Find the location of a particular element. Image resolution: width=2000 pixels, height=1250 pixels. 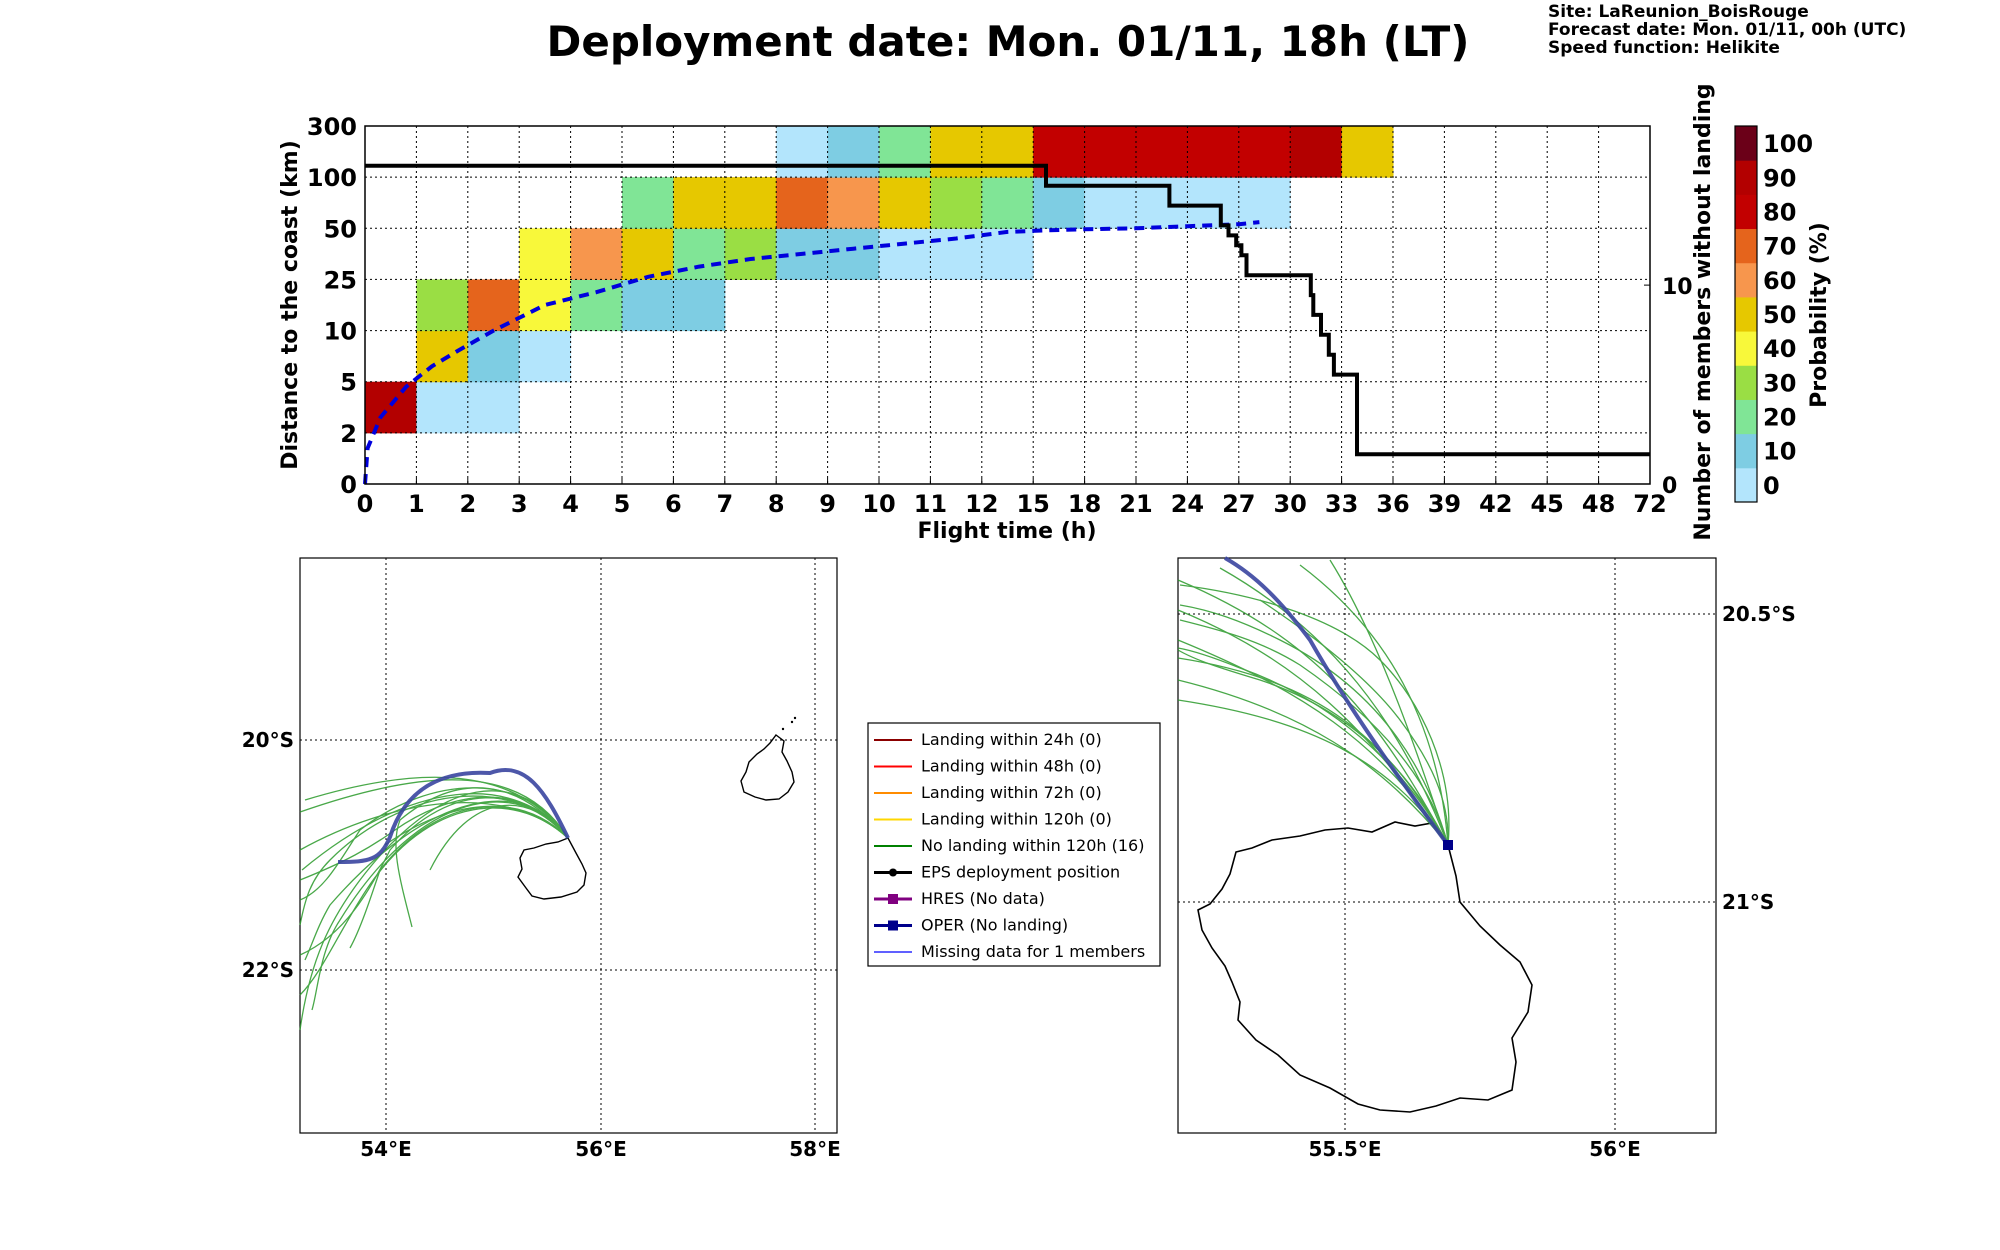

y-tick-label: 100 is located at coordinates (332, 178).